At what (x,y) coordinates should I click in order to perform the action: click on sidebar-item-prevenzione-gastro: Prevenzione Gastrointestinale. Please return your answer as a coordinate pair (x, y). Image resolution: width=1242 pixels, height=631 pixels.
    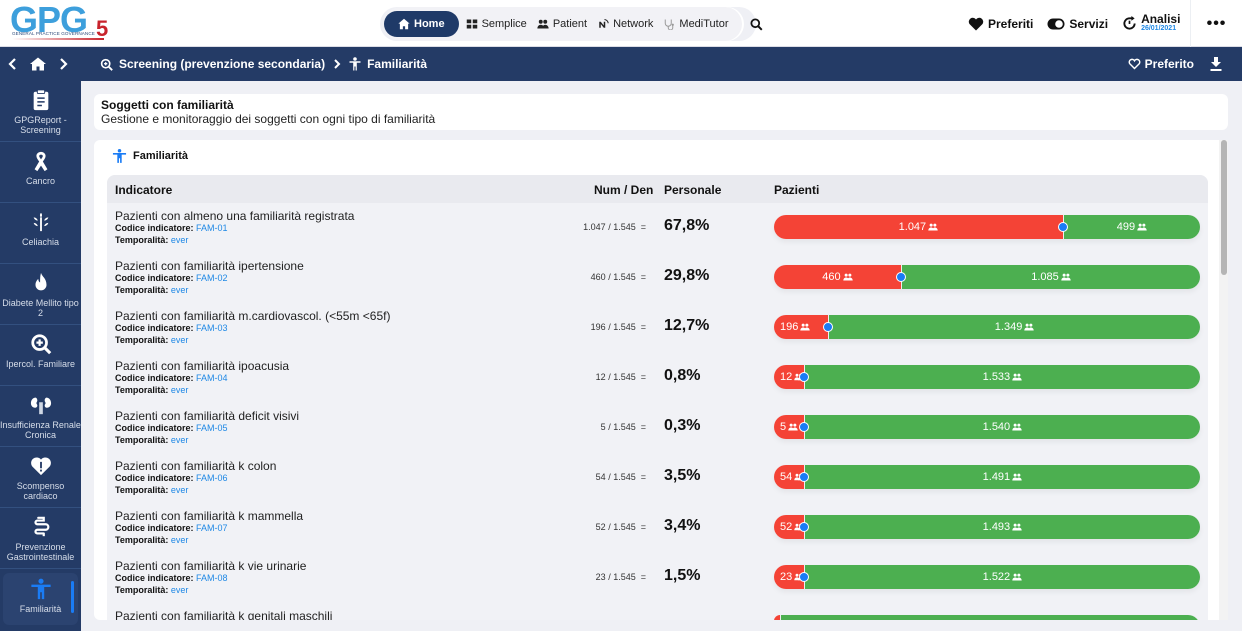
    Looking at the image, I should click on (40, 538).